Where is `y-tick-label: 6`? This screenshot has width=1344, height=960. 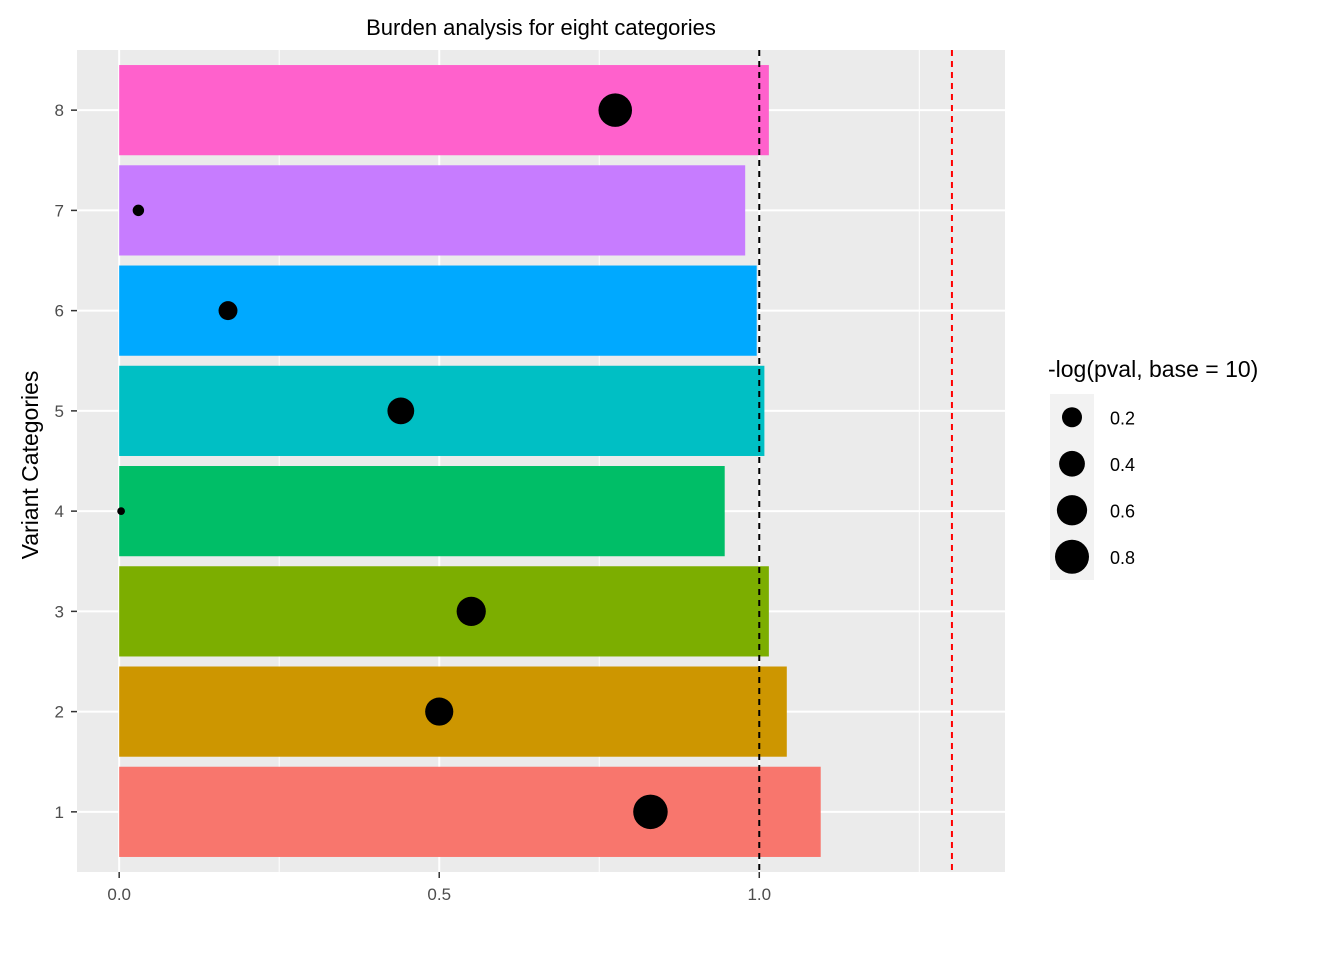 y-tick-label: 6 is located at coordinates (59, 311).